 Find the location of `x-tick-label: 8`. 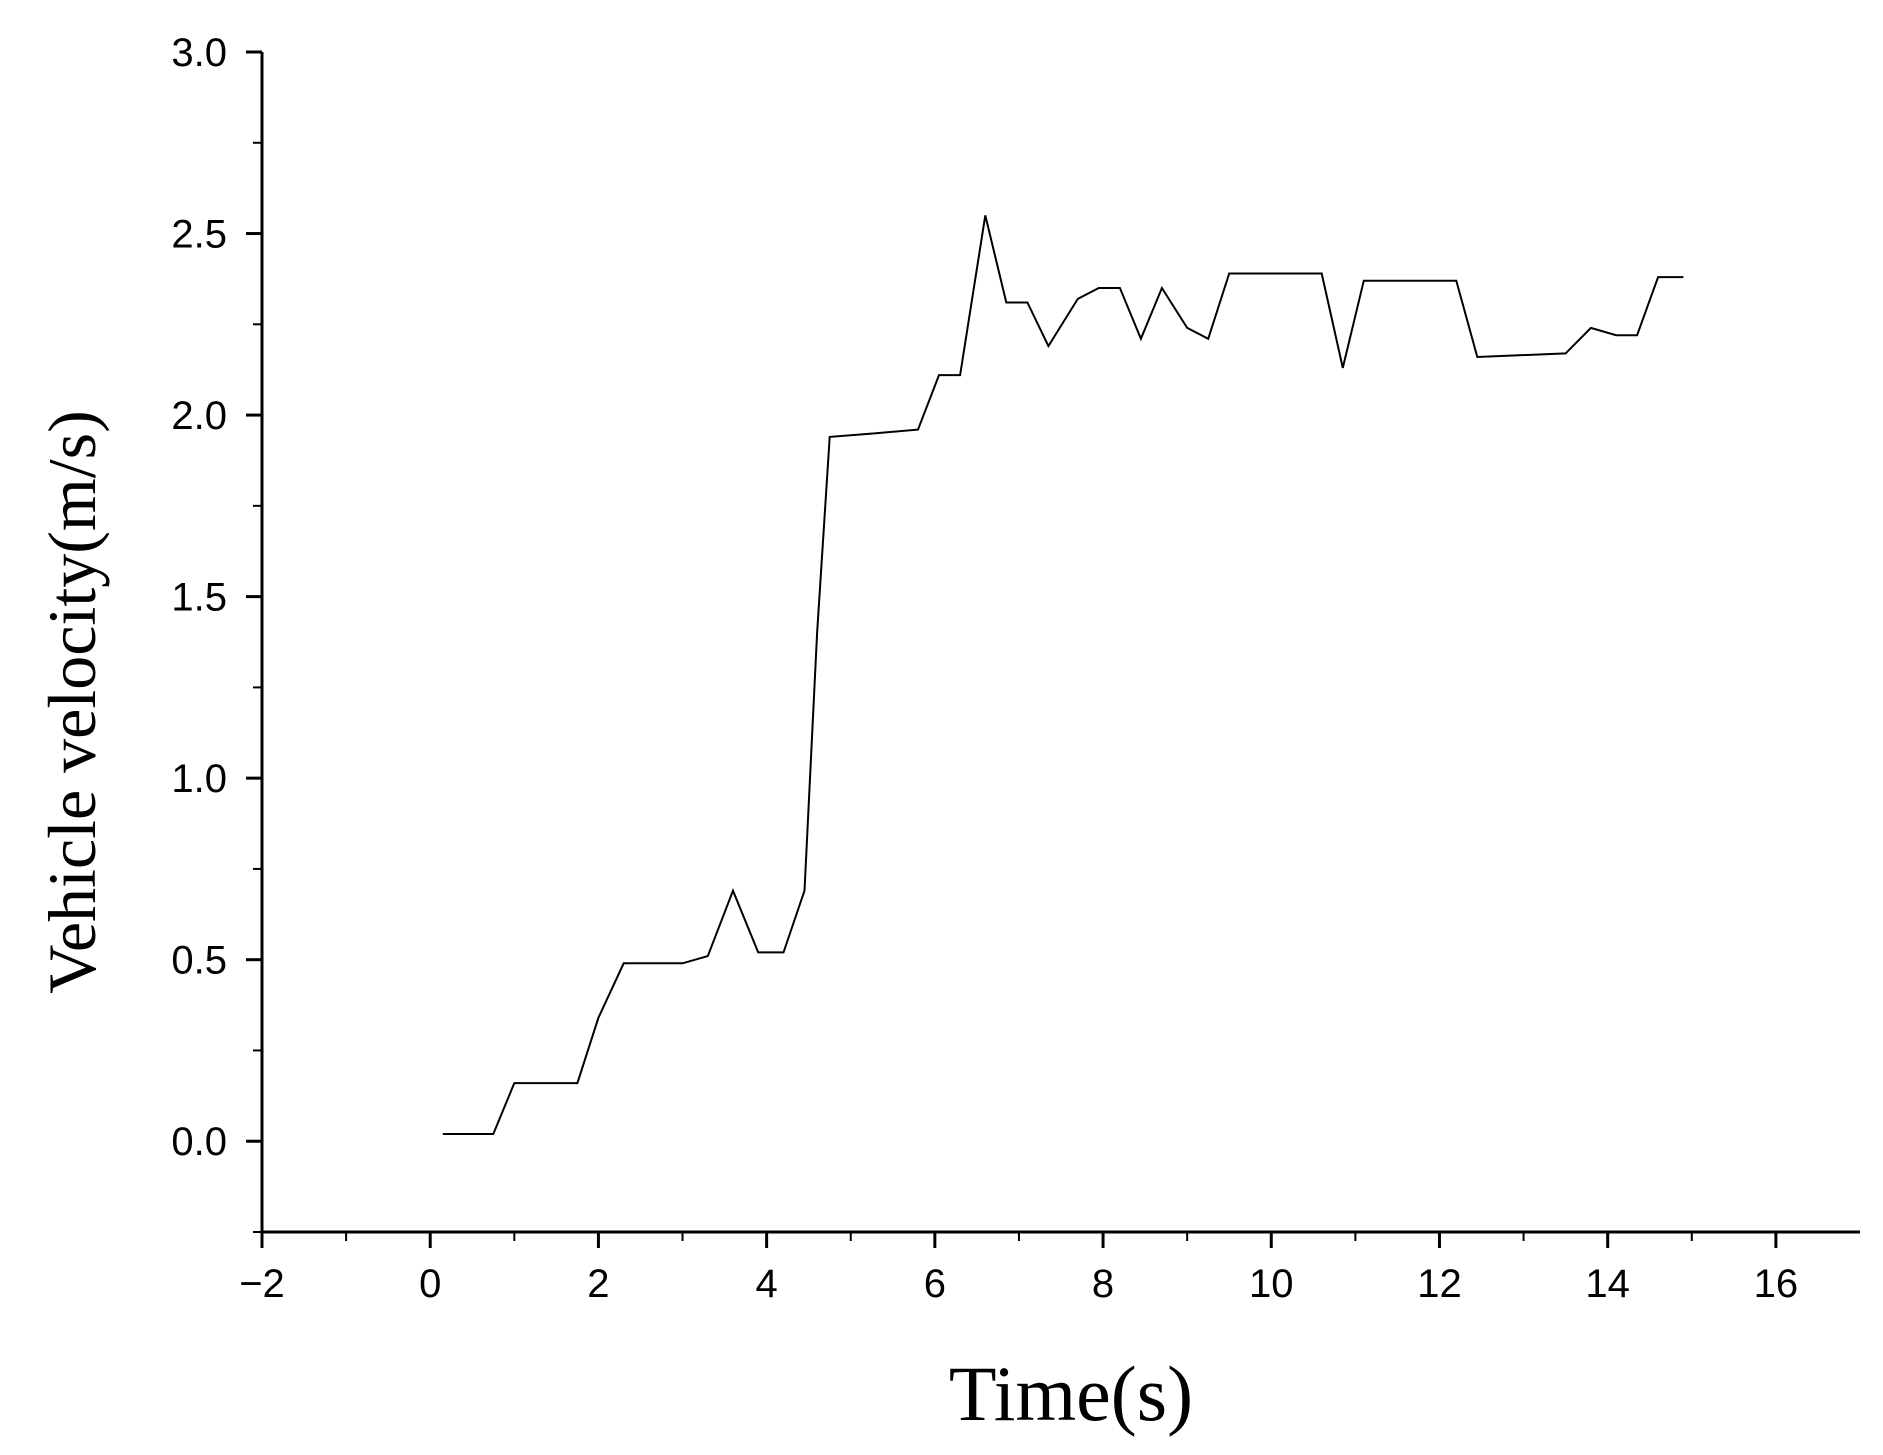

x-tick-label: 8 is located at coordinates (1103, 1284).